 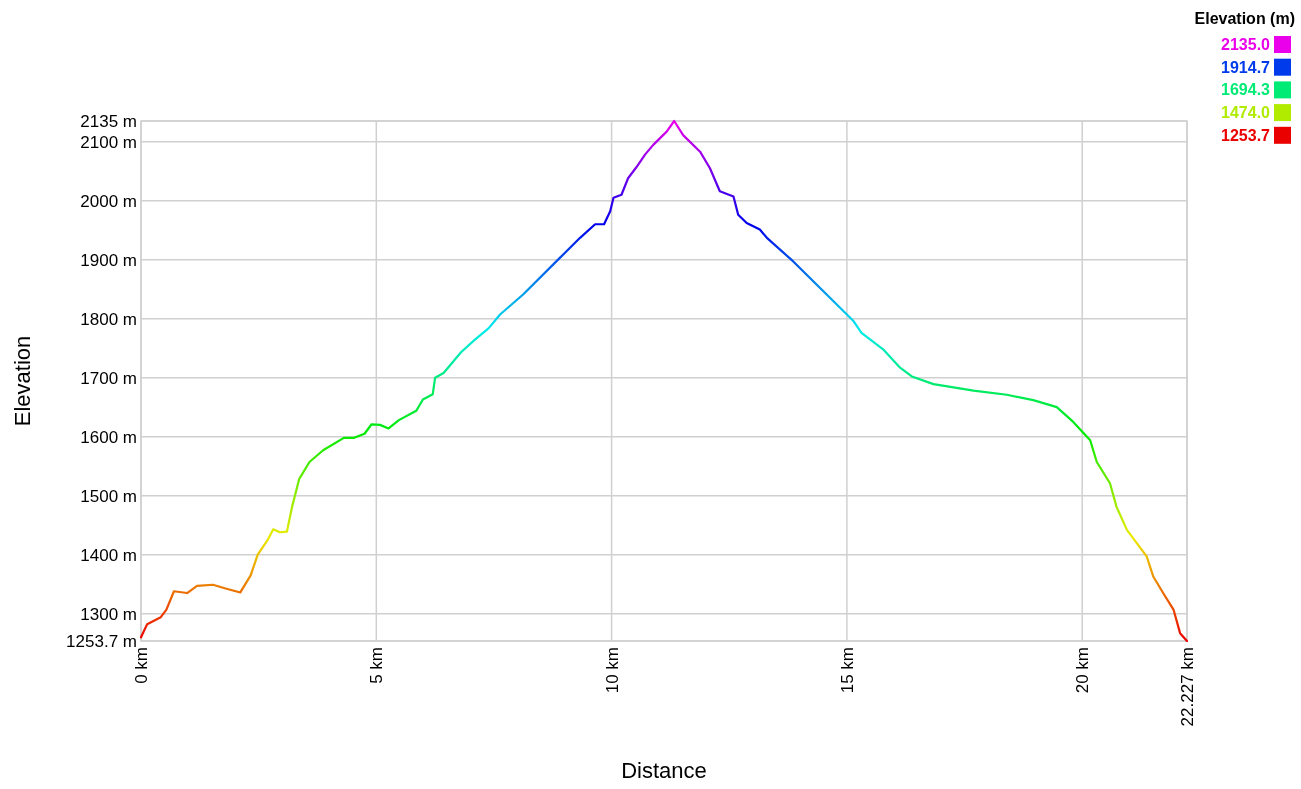 What do you see at coordinates (1246, 44) in the screenshot?
I see `color-bar-label: 2135.0` at bounding box center [1246, 44].